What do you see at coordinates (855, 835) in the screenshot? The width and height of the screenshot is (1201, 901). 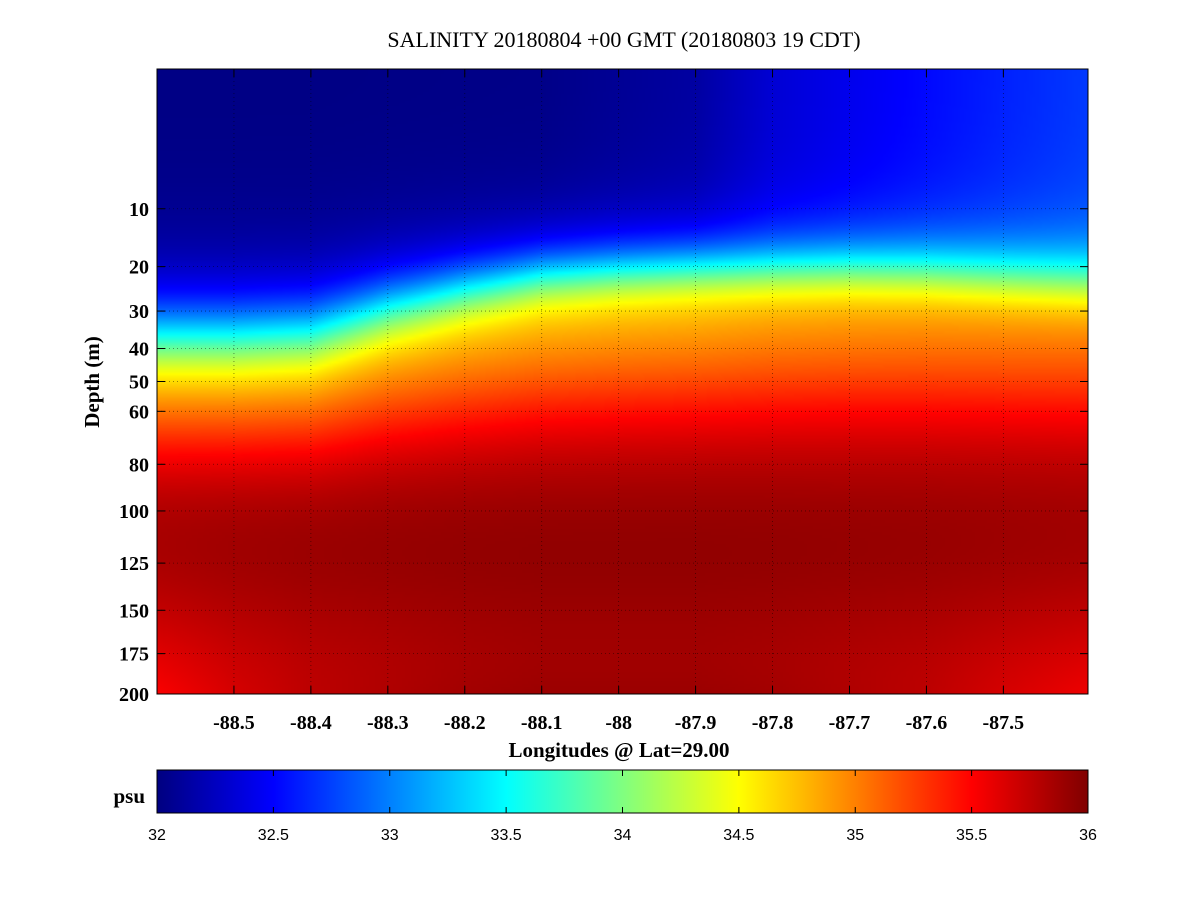 I see `colorbar-tick-label: 35` at bounding box center [855, 835].